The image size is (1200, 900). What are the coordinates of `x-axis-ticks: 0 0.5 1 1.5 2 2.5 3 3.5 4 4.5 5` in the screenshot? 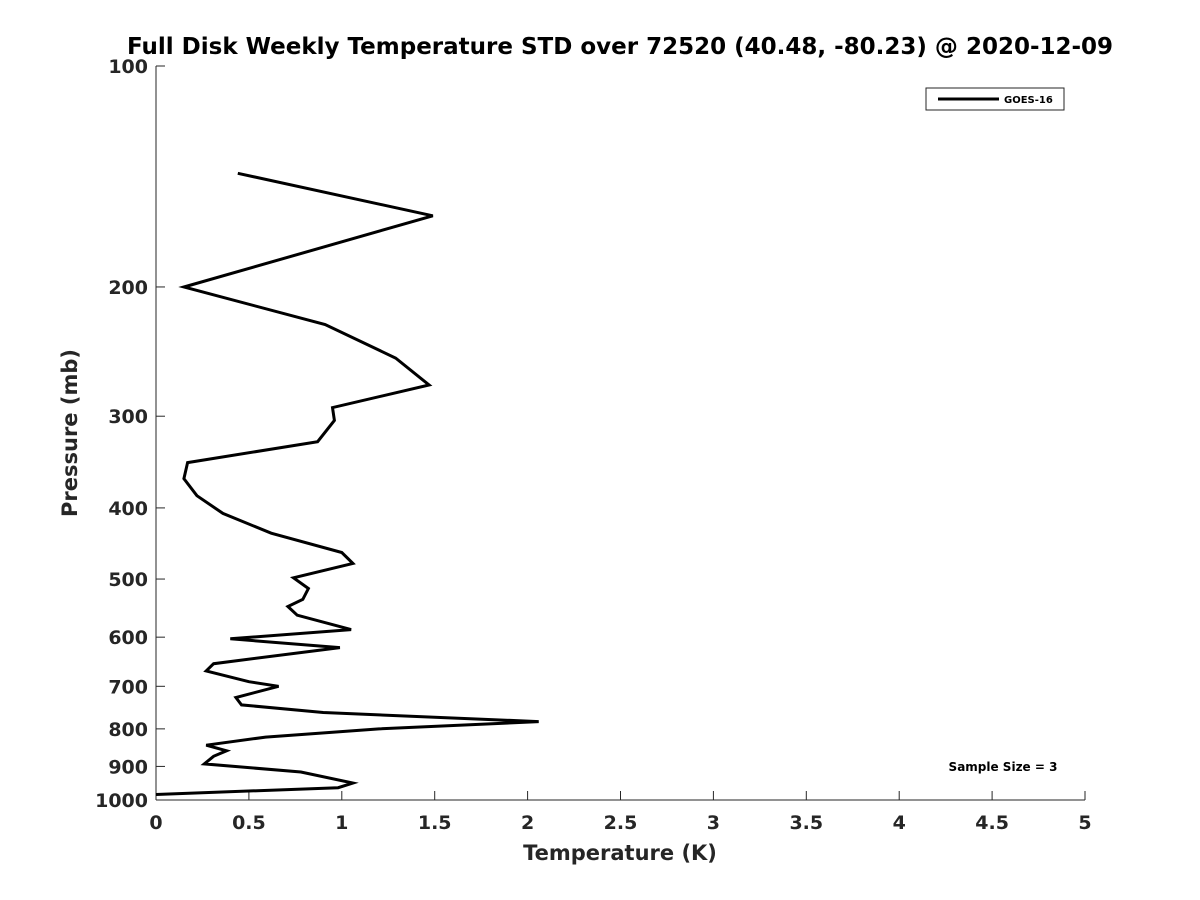 It's located at (620, 812).